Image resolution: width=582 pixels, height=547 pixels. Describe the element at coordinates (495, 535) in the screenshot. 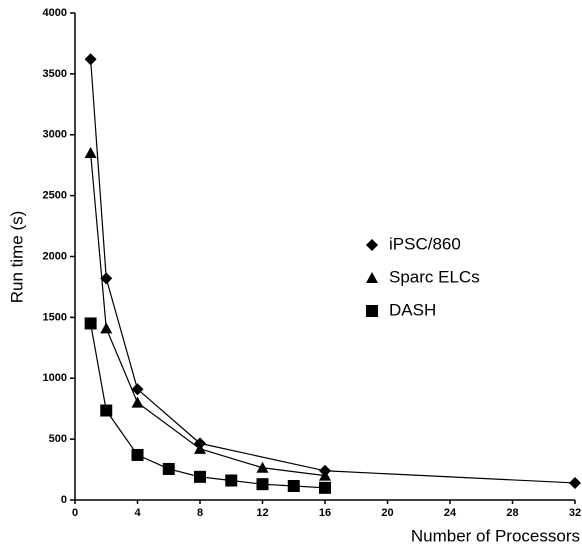

I see `x-axis-label: Number of Processors` at that location.